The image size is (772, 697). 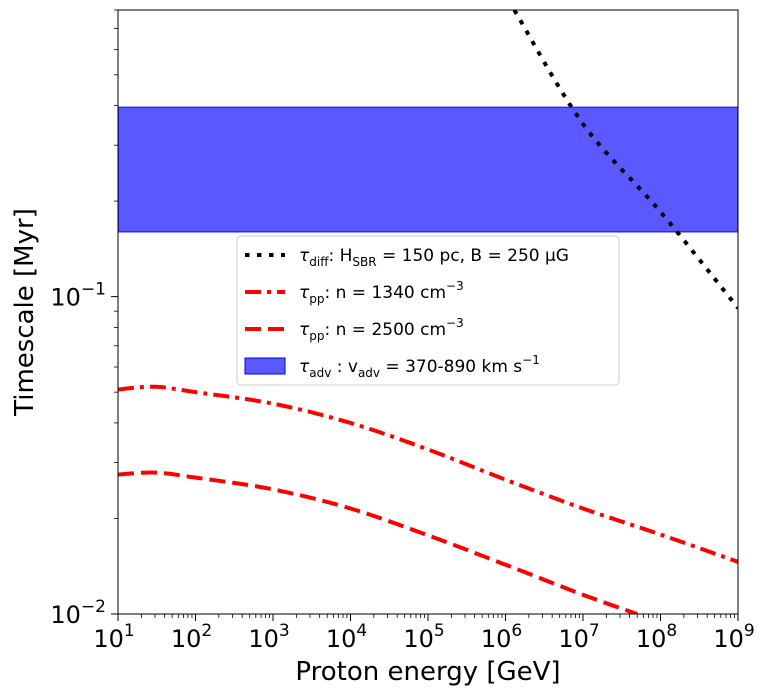 I want to click on band-adv, so click(x=428, y=169).